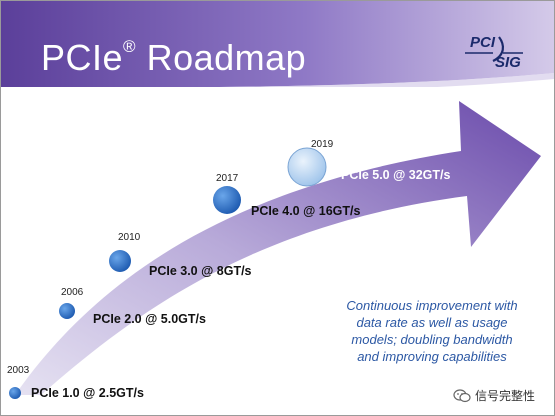 This screenshot has height=416, width=555. What do you see at coordinates (494, 52) in the screenshot?
I see `pci-sig-logo: PCI SIG` at bounding box center [494, 52].